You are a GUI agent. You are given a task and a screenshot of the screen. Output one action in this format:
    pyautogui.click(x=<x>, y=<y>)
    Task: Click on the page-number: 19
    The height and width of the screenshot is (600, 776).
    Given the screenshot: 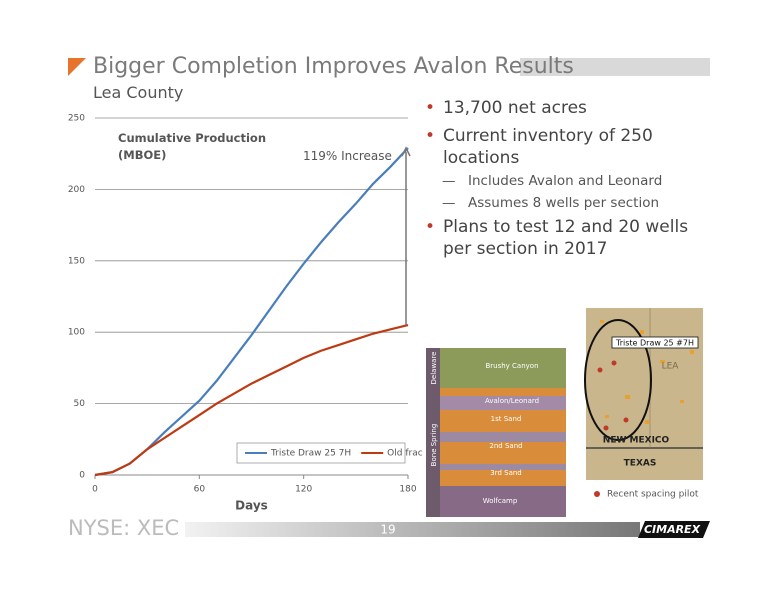 What is the action you would take?
    pyautogui.click(x=387, y=530)
    